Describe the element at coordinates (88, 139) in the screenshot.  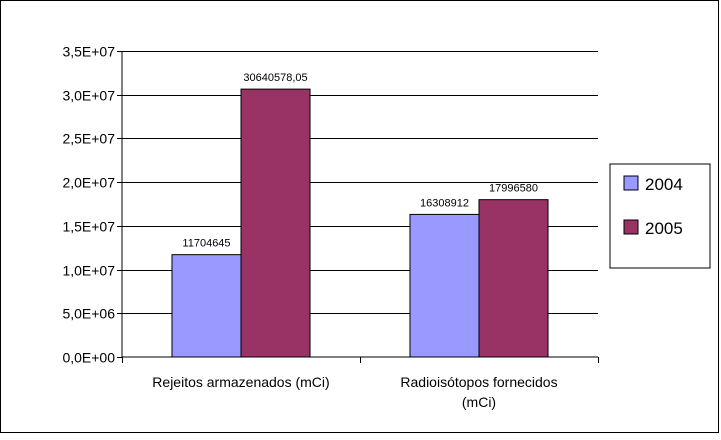
I see `y-tick-label: 2,5E+07` at that location.